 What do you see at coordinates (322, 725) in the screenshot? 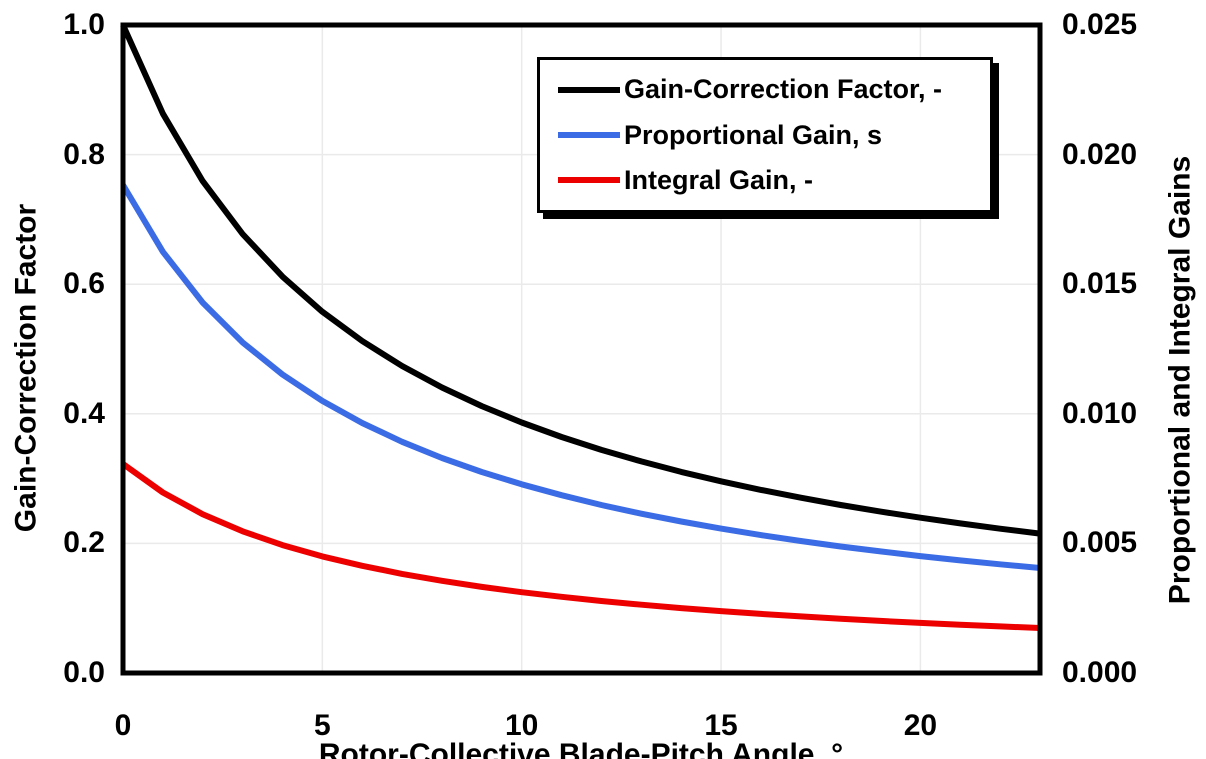
I see `x-tick-label: 5` at bounding box center [322, 725].